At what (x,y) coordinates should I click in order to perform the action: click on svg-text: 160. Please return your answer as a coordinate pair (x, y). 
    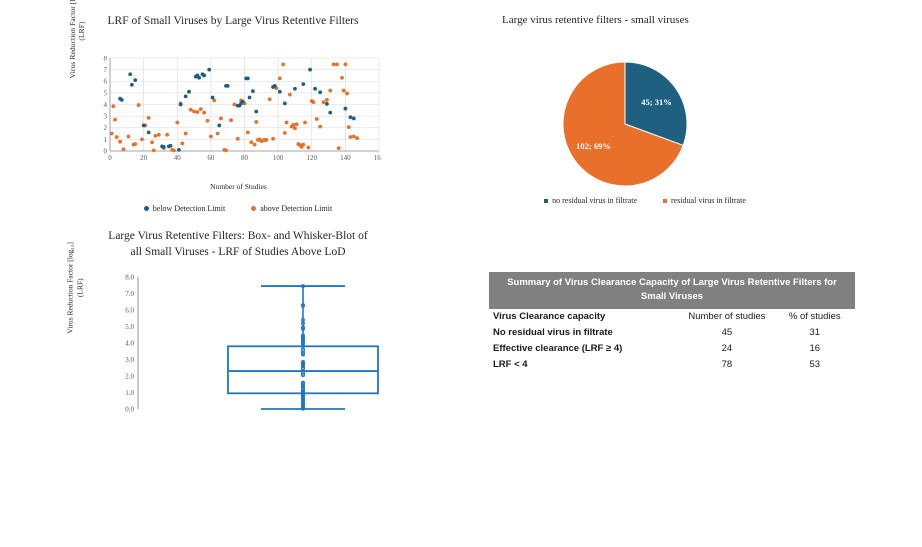
    Looking at the image, I should click on (377, 158).